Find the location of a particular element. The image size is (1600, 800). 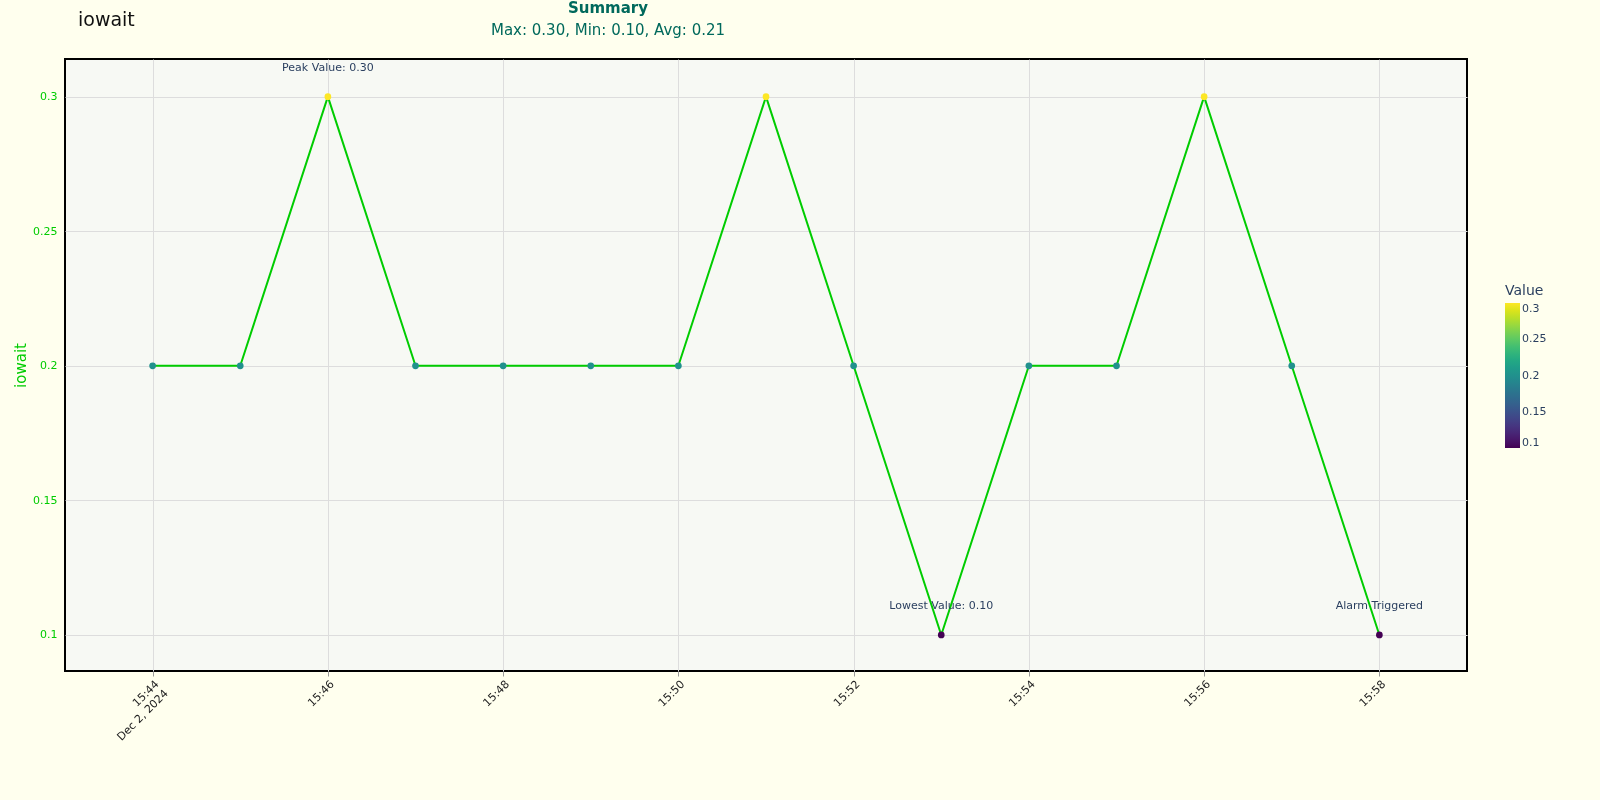

y-tick-label: 0.3 is located at coordinates (49, 97).